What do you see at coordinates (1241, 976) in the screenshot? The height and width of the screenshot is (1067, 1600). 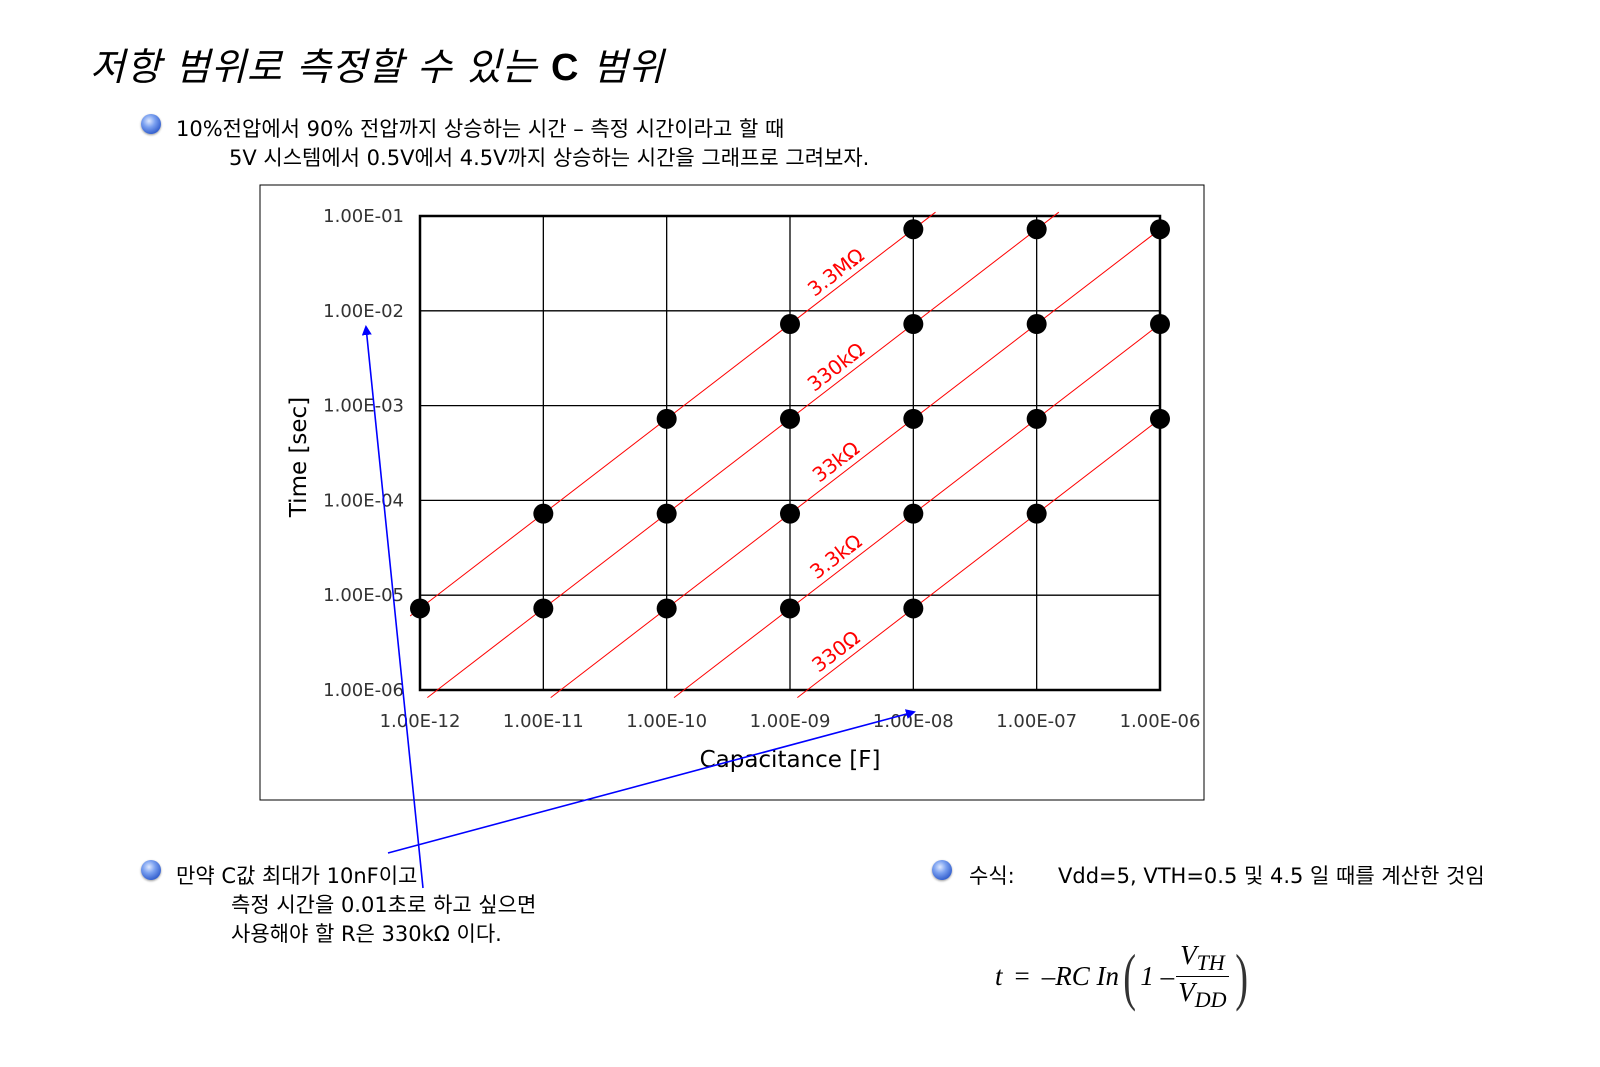 I see `right-paren: )` at bounding box center [1241, 976].